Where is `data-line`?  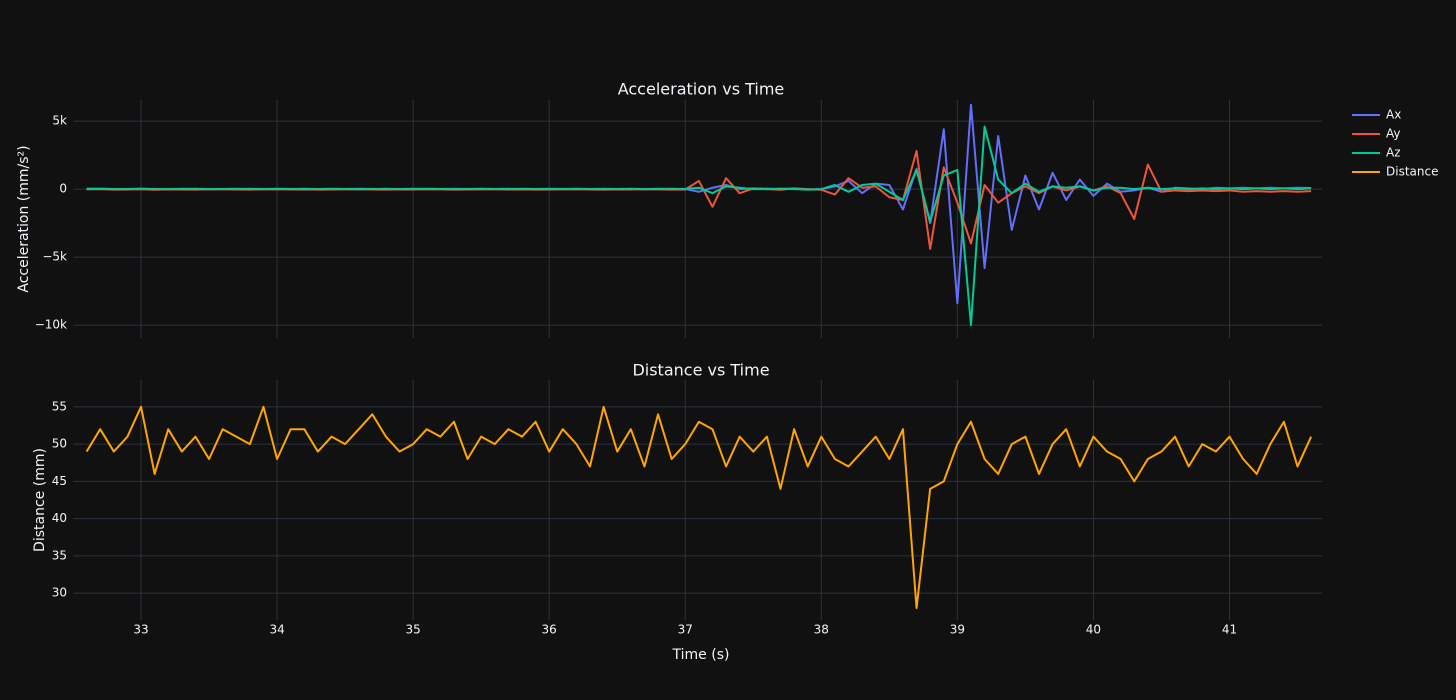 data-line is located at coordinates (699, 200).